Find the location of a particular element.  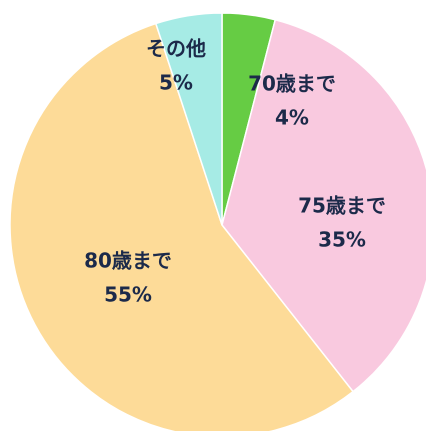

slice-label: 75歳まで is located at coordinates (342, 206).